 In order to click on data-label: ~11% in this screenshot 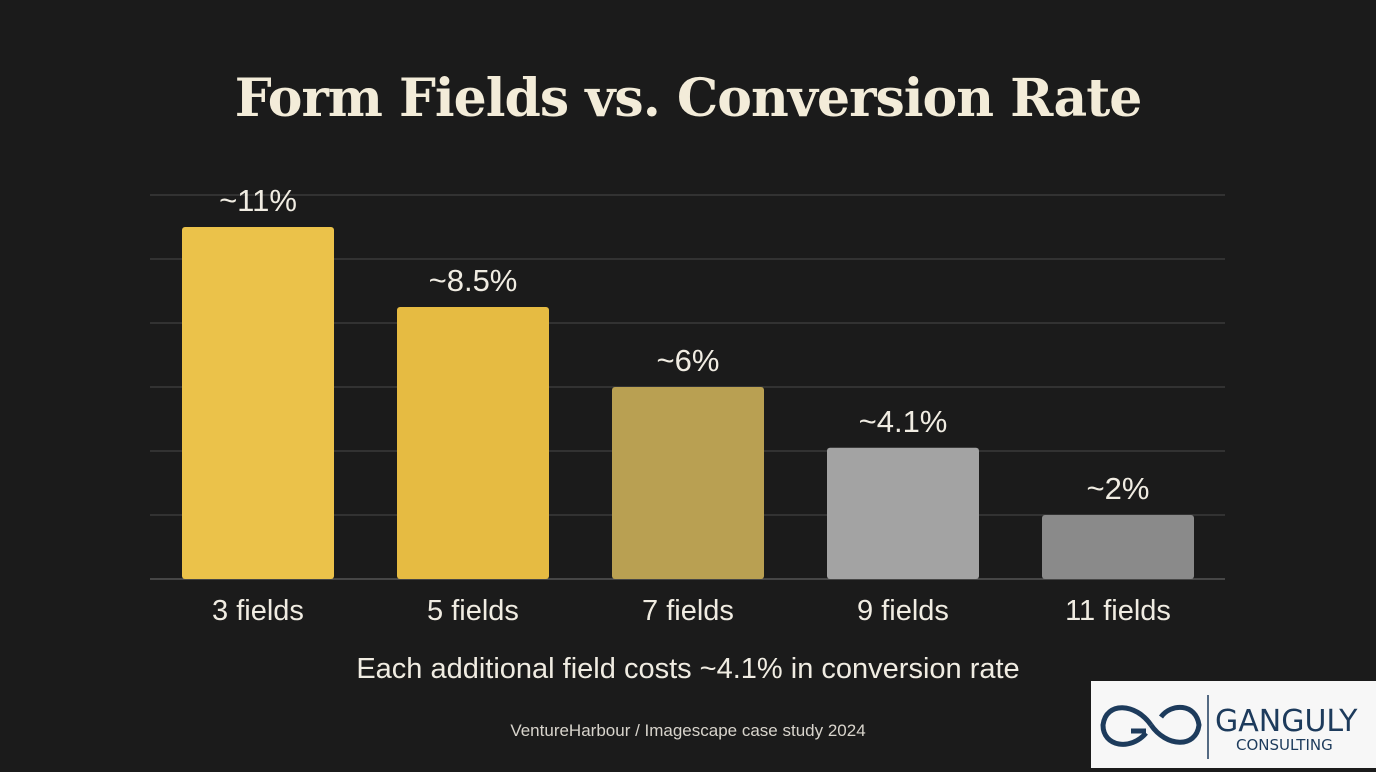, I will do `click(258, 200)`.